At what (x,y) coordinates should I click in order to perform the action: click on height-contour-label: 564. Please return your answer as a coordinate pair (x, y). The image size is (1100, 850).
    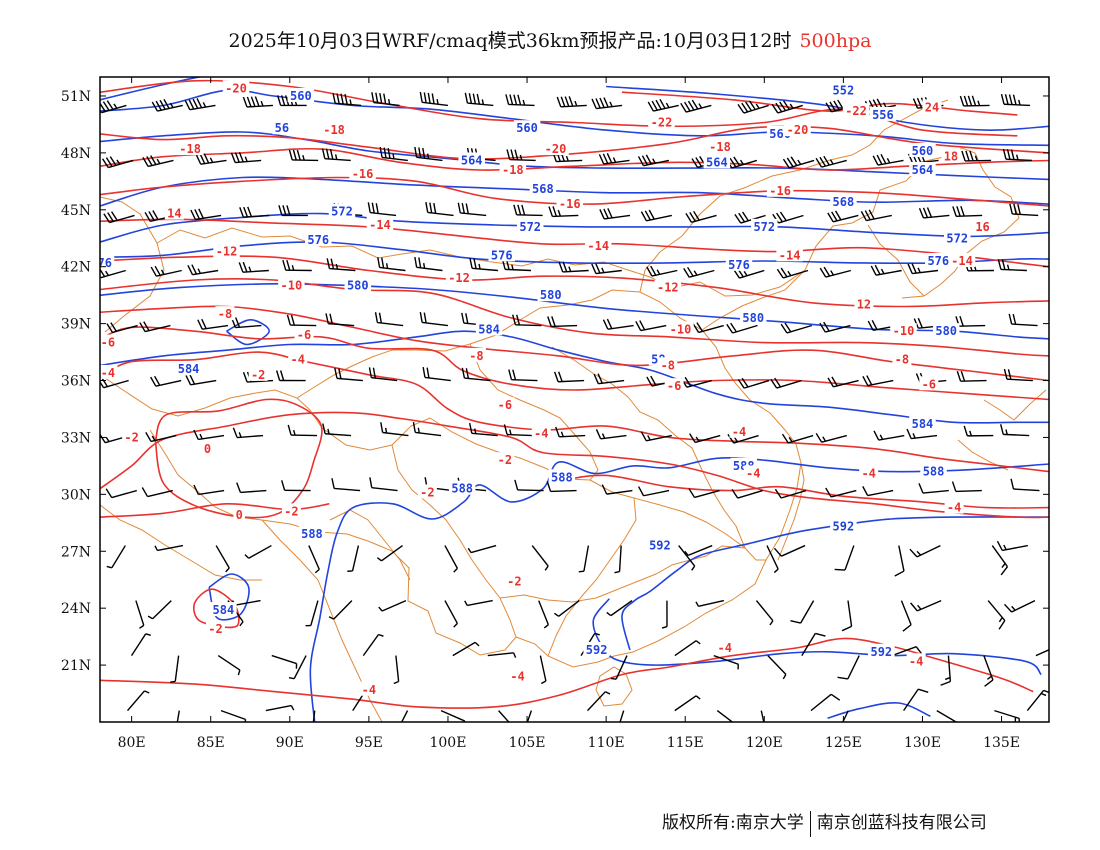
    Looking at the image, I should click on (717, 162).